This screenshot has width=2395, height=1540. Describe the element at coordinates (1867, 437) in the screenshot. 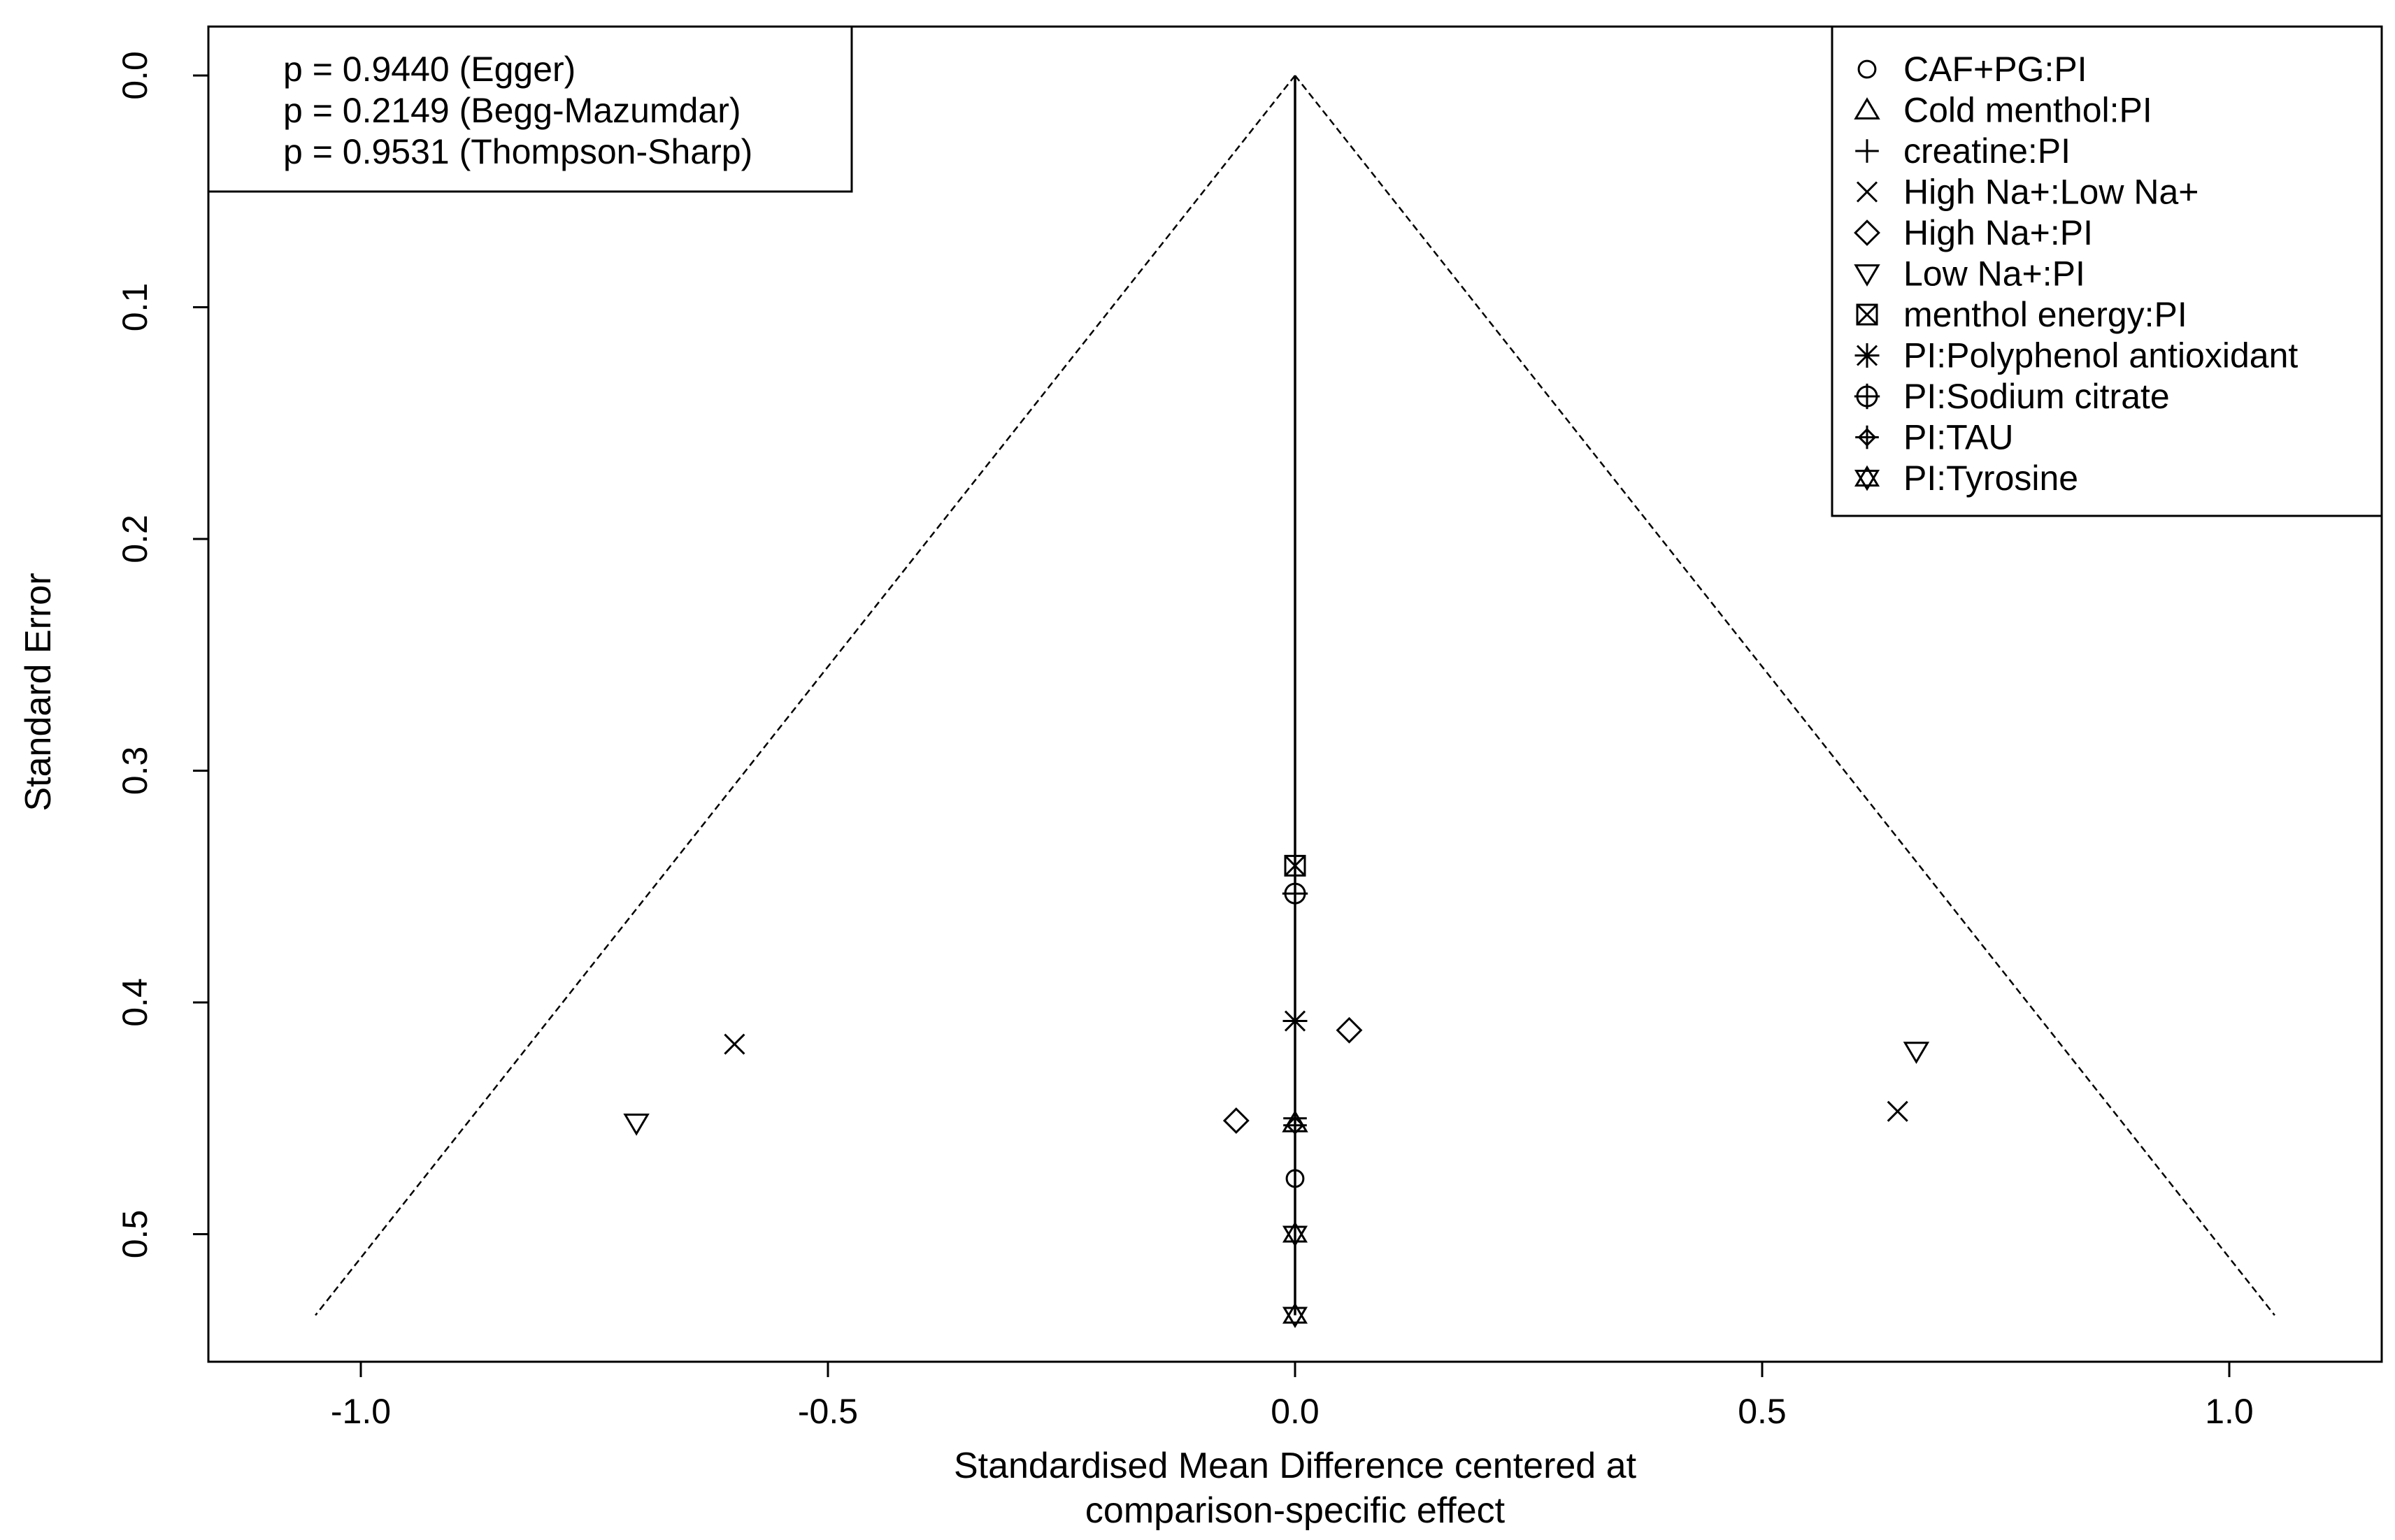

I see `legend-symbol-diamond-plus` at that location.